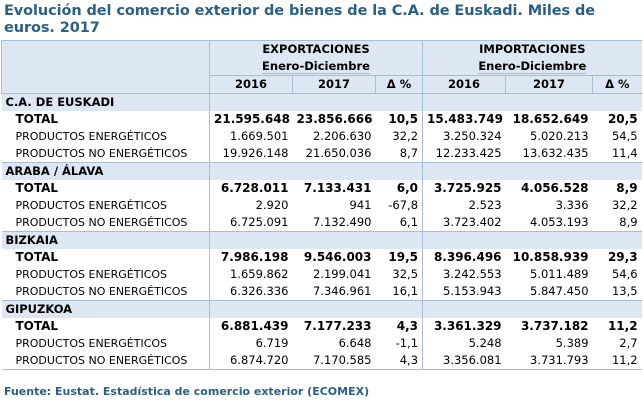  Describe the element at coordinates (464, 257) in the screenshot. I see `cell-i2016: 8.396.496` at that location.